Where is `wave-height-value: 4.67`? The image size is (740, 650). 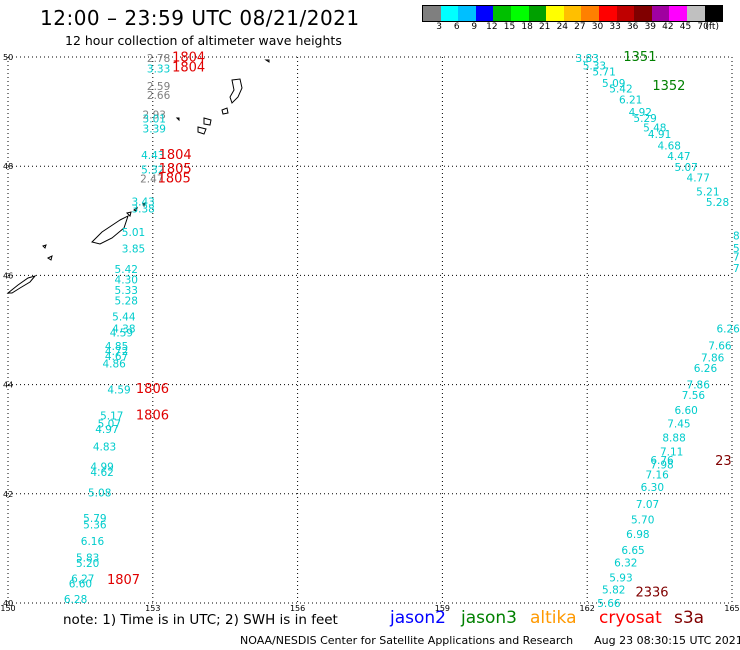
wave-height-value: 4.67 is located at coordinates (116, 357).